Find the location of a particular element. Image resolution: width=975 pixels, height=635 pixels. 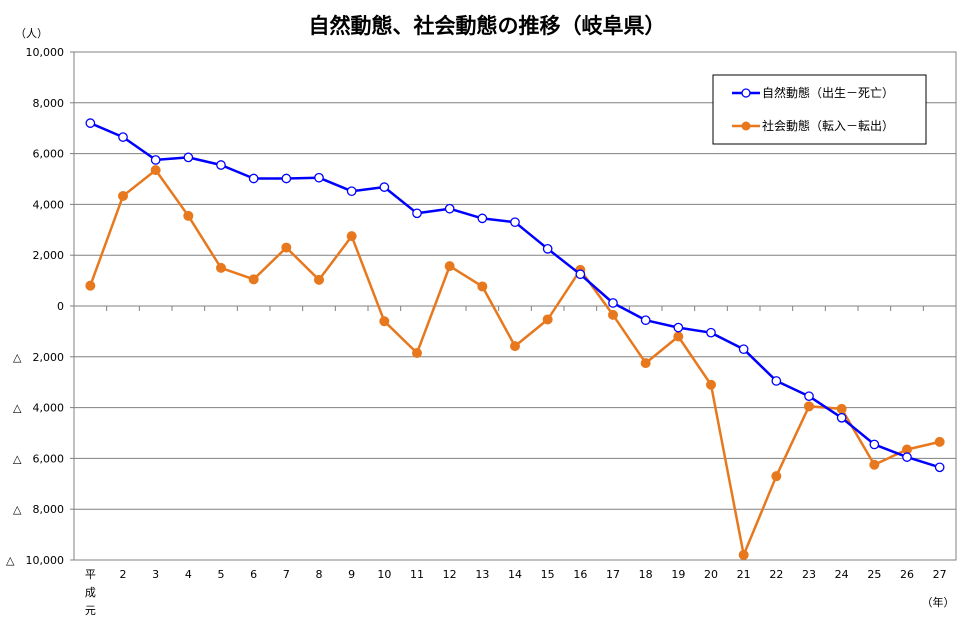

y-tick-label: △ 6,000 is located at coordinates (38, 458).